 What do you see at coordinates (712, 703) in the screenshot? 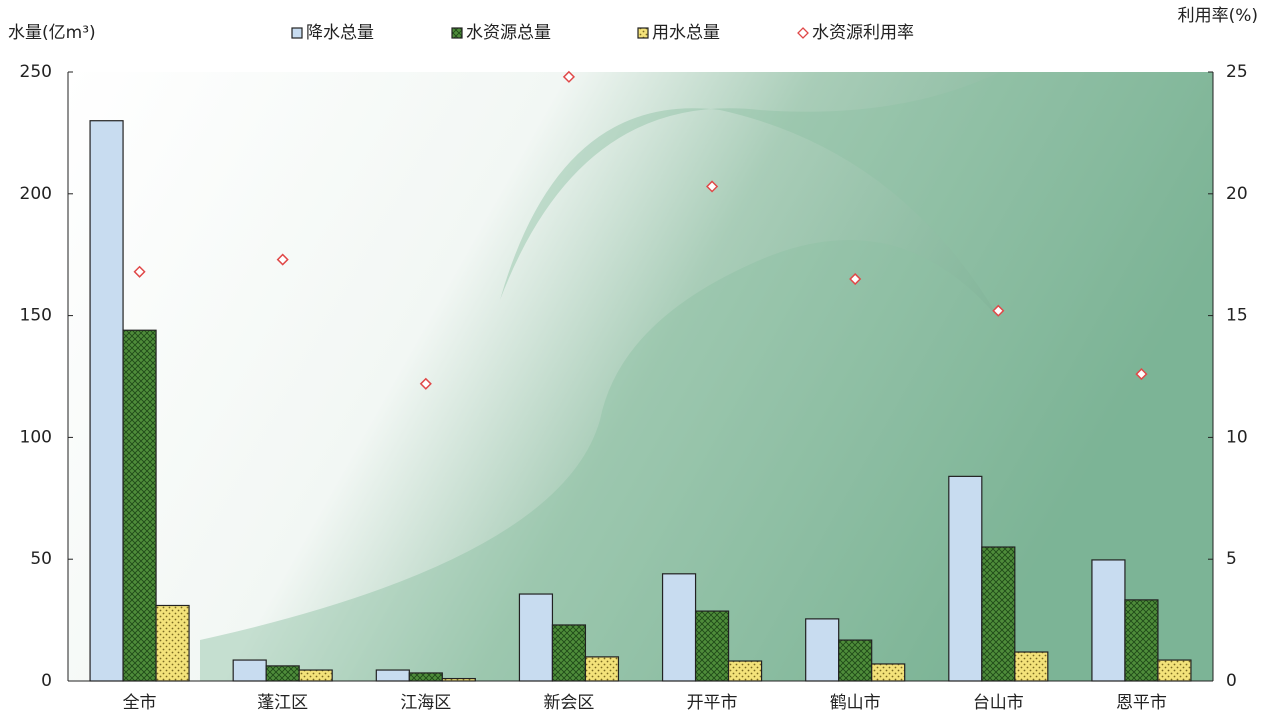
I see `x-tick-label: 开平市` at bounding box center [712, 703].